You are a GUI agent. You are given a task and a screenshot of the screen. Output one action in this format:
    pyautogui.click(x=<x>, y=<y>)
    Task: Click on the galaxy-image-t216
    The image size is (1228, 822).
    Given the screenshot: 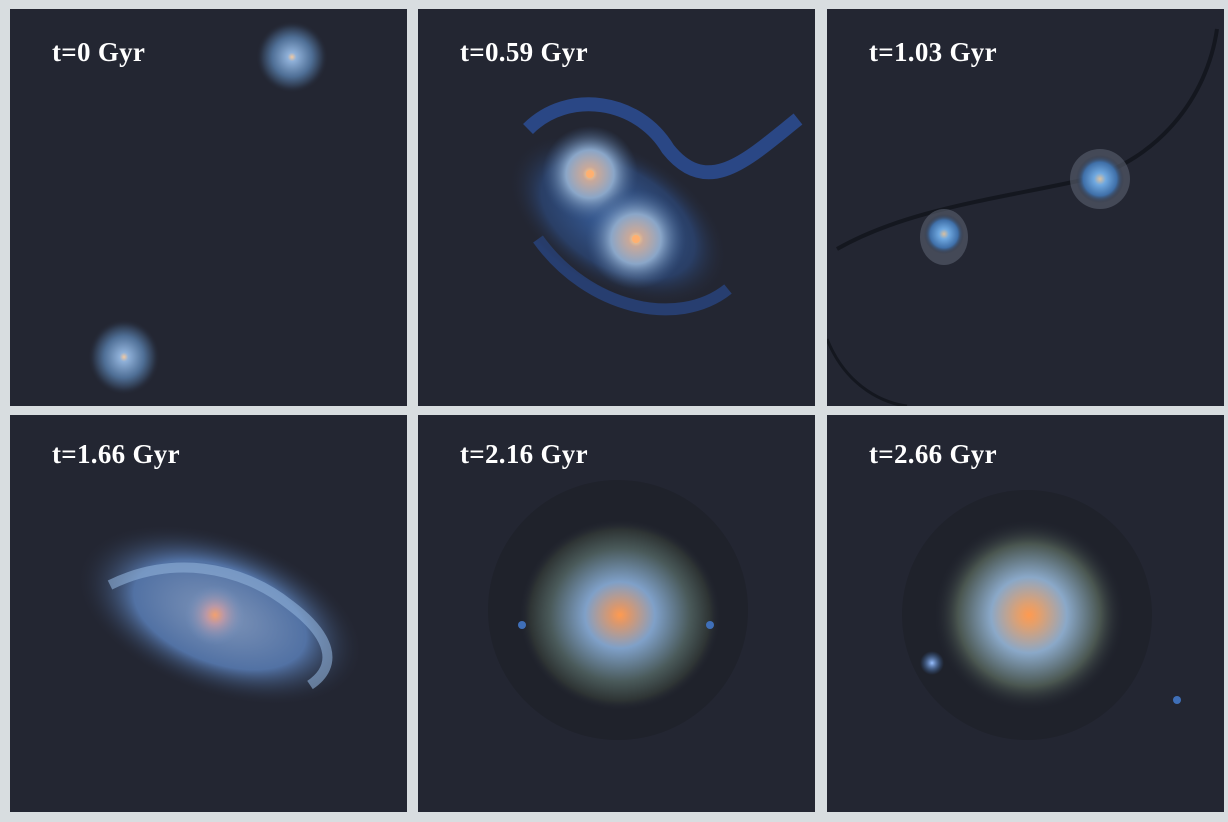 What is the action you would take?
    pyautogui.click(x=618, y=610)
    